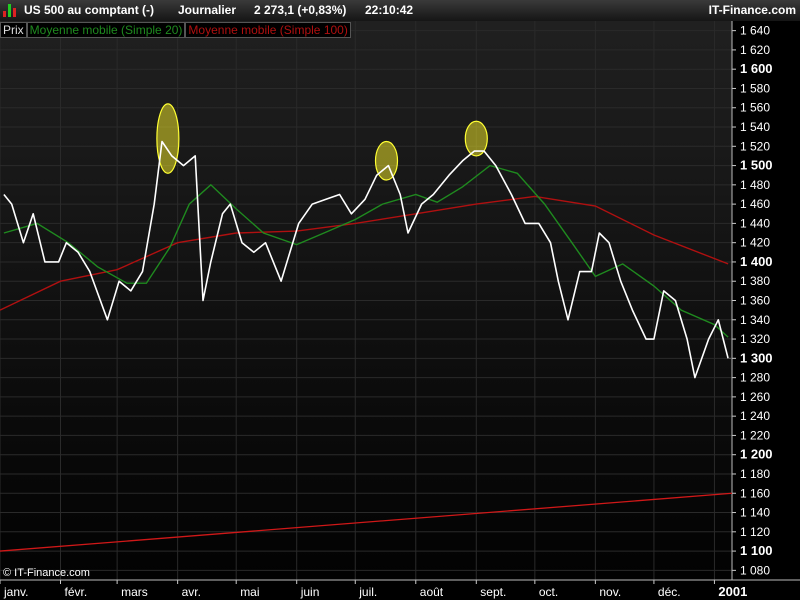 This screenshot has width=800, height=600. Describe the element at coordinates (755, 493) in the screenshot. I see `y-tick-label: 1 160` at that location.